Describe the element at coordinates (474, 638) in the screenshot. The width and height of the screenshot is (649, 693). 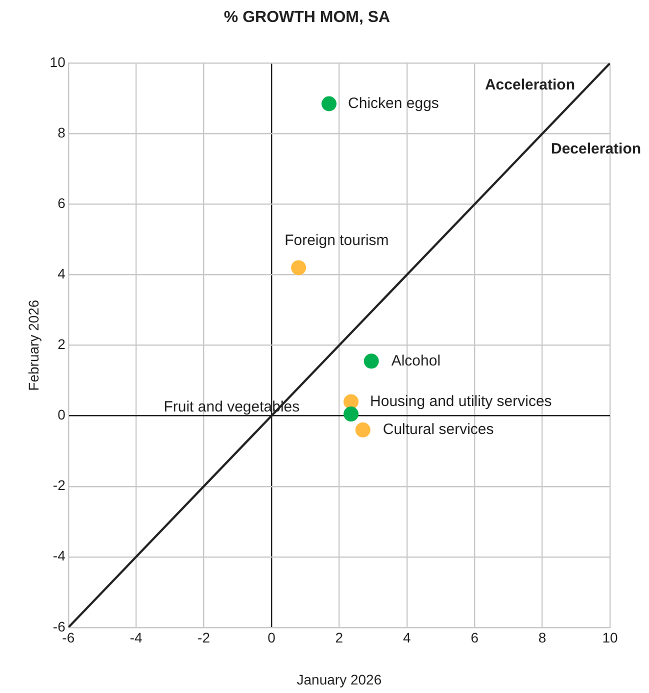
I see `x-tick-label: 6` at that location.